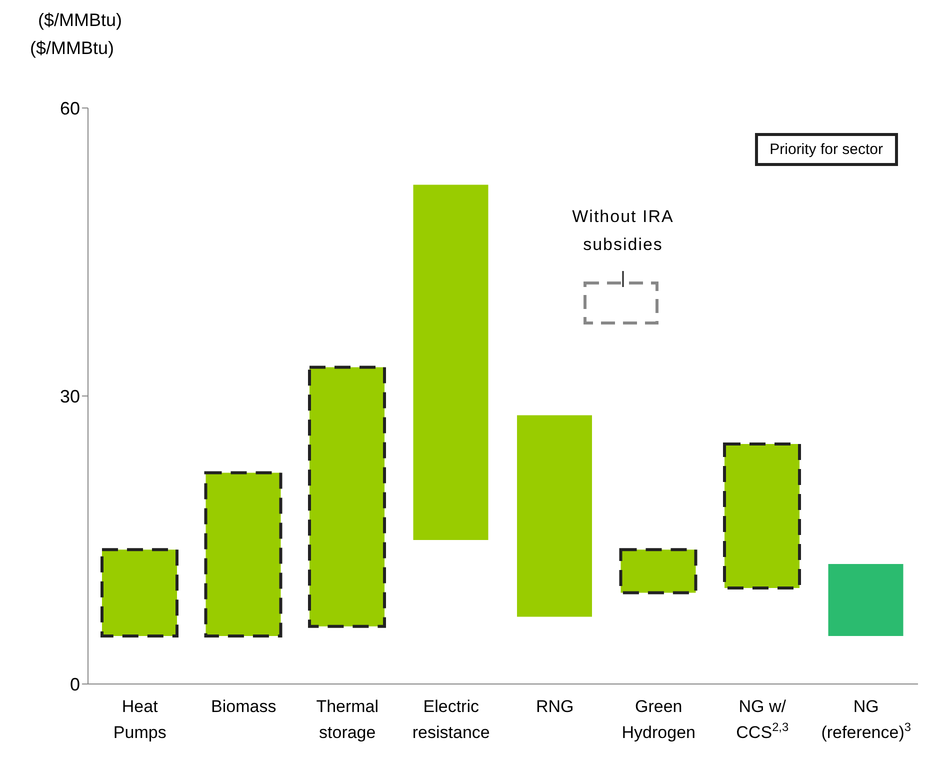 Image resolution: width=946 pixels, height=782 pixels. Describe the element at coordinates (72, 48) in the screenshot. I see `y-axis-title: ($/MMBtu)` at that location.